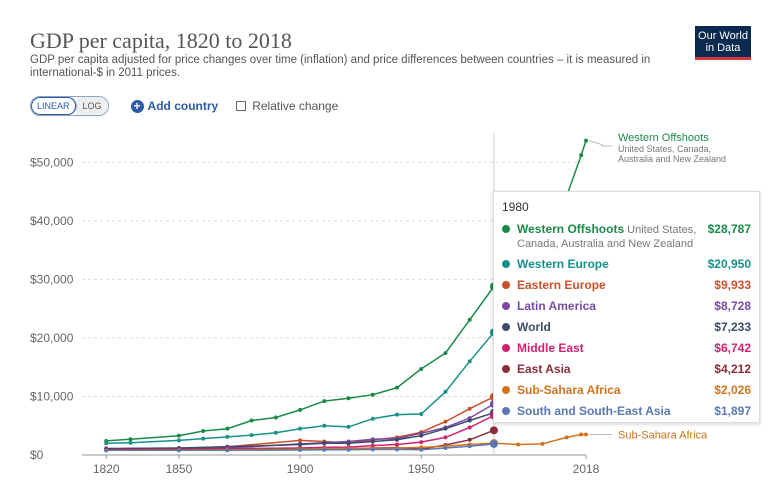 The height and width of the screenshot is (481, 768). What do you see at coordinates (600, 143) in the screenshot?
I see `label-leader` at bounding box center [600, 143].